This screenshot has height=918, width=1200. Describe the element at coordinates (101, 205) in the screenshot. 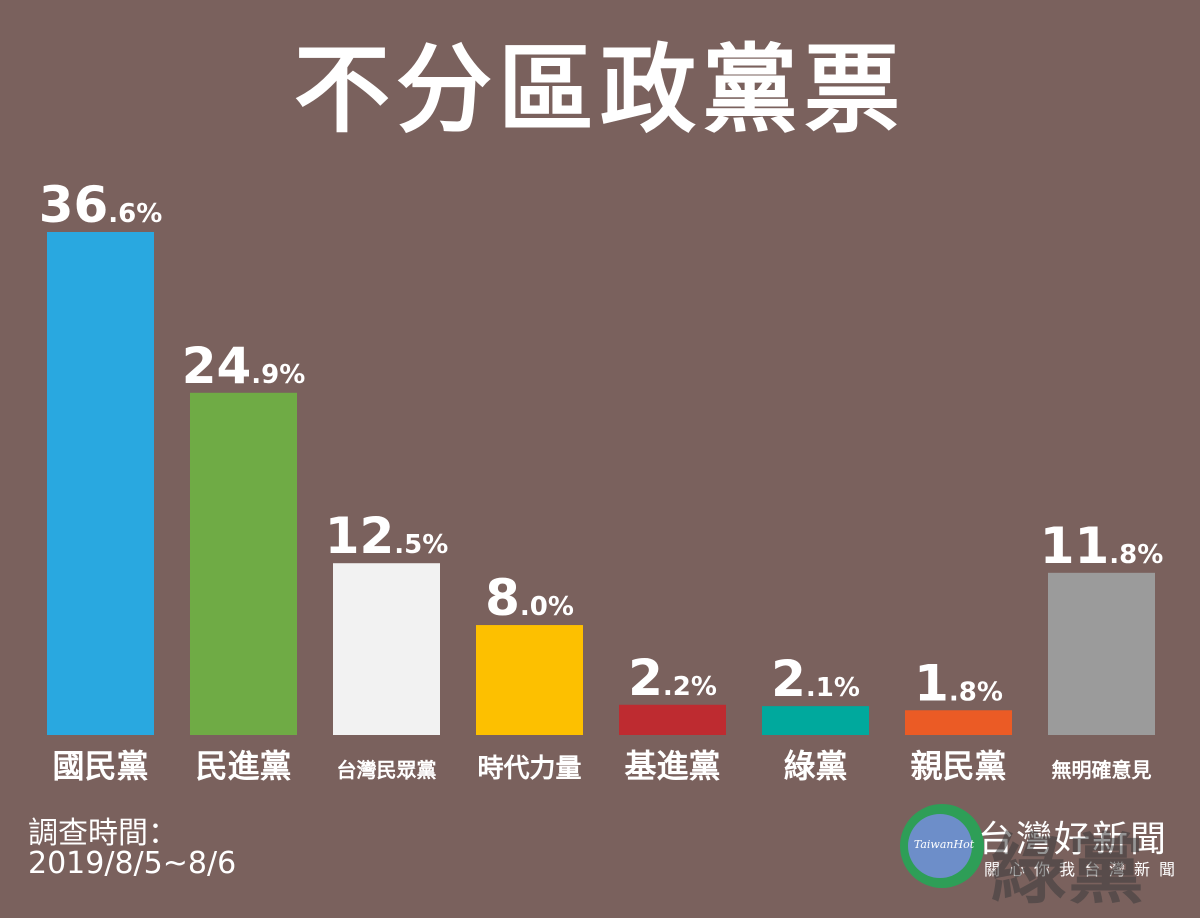

I see `bar-value-label-0: 36.6%` at that location.